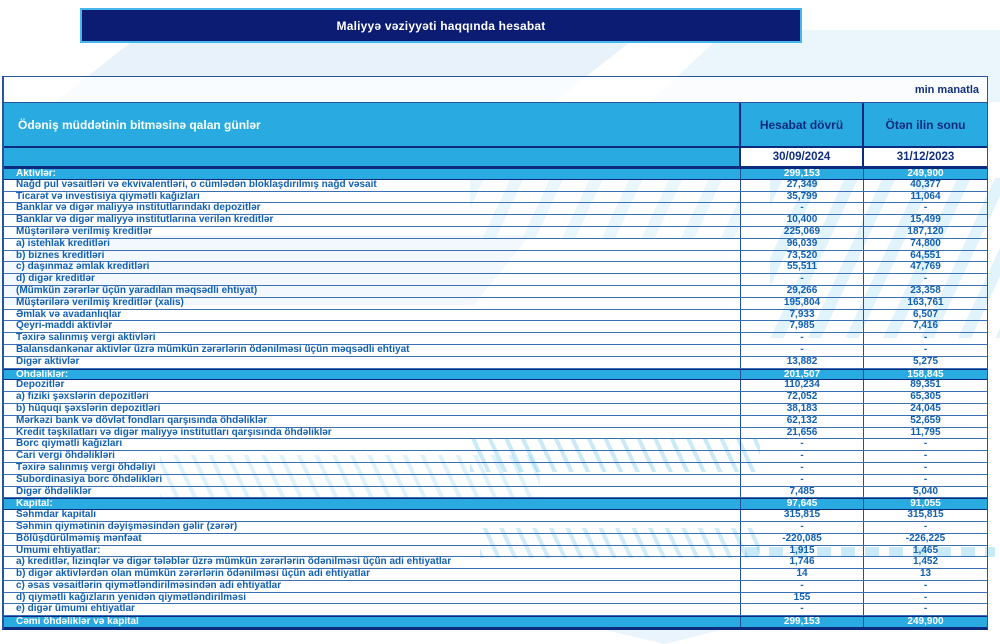 This screenshot has width=1000, height=644. What do you see at coordinates (802, 157) in the screenshot?
I see `date-current-period: 30/09/2024` at bounding box center [802, 157].